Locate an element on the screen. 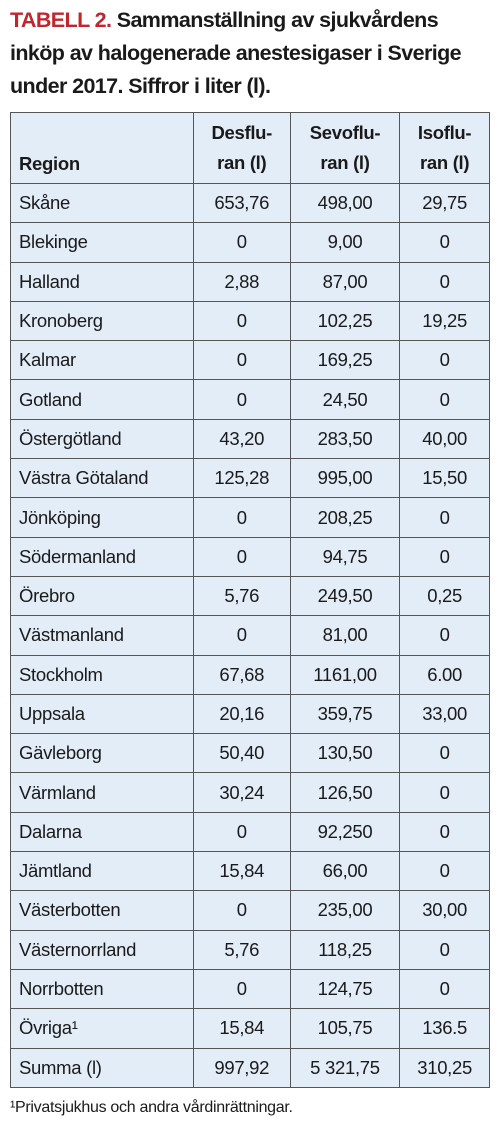 The width and height of the screenshot is (500, 1135). value-cell: 92,250 is located at coordinates (345, 832).